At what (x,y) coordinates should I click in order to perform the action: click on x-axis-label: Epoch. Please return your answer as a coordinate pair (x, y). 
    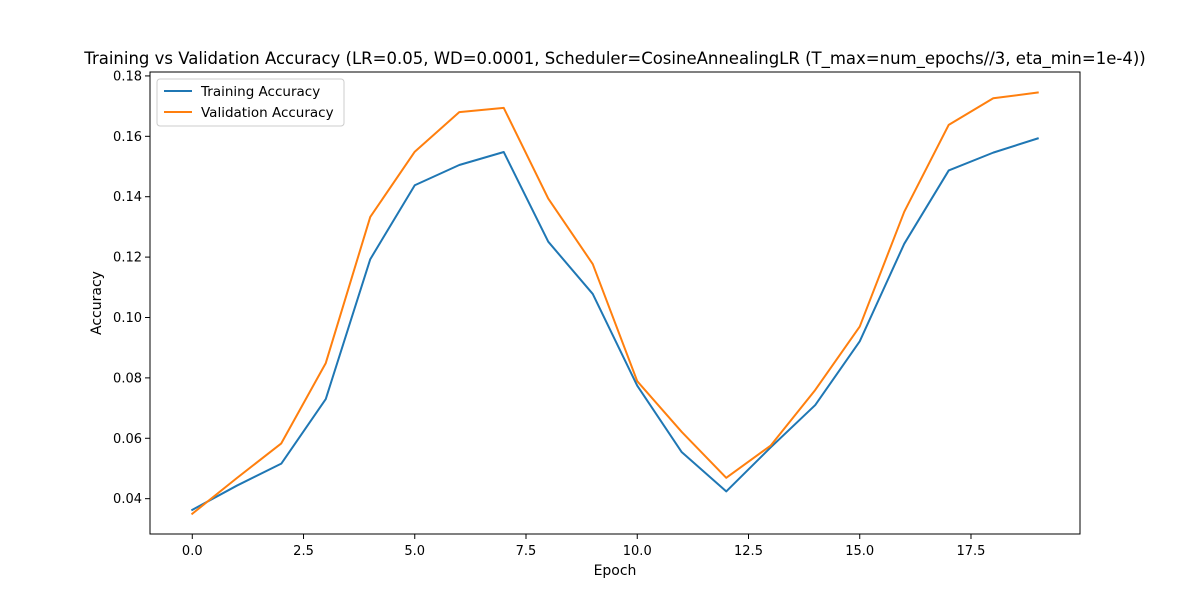
    Looking at the image, I should click on (615, 571).